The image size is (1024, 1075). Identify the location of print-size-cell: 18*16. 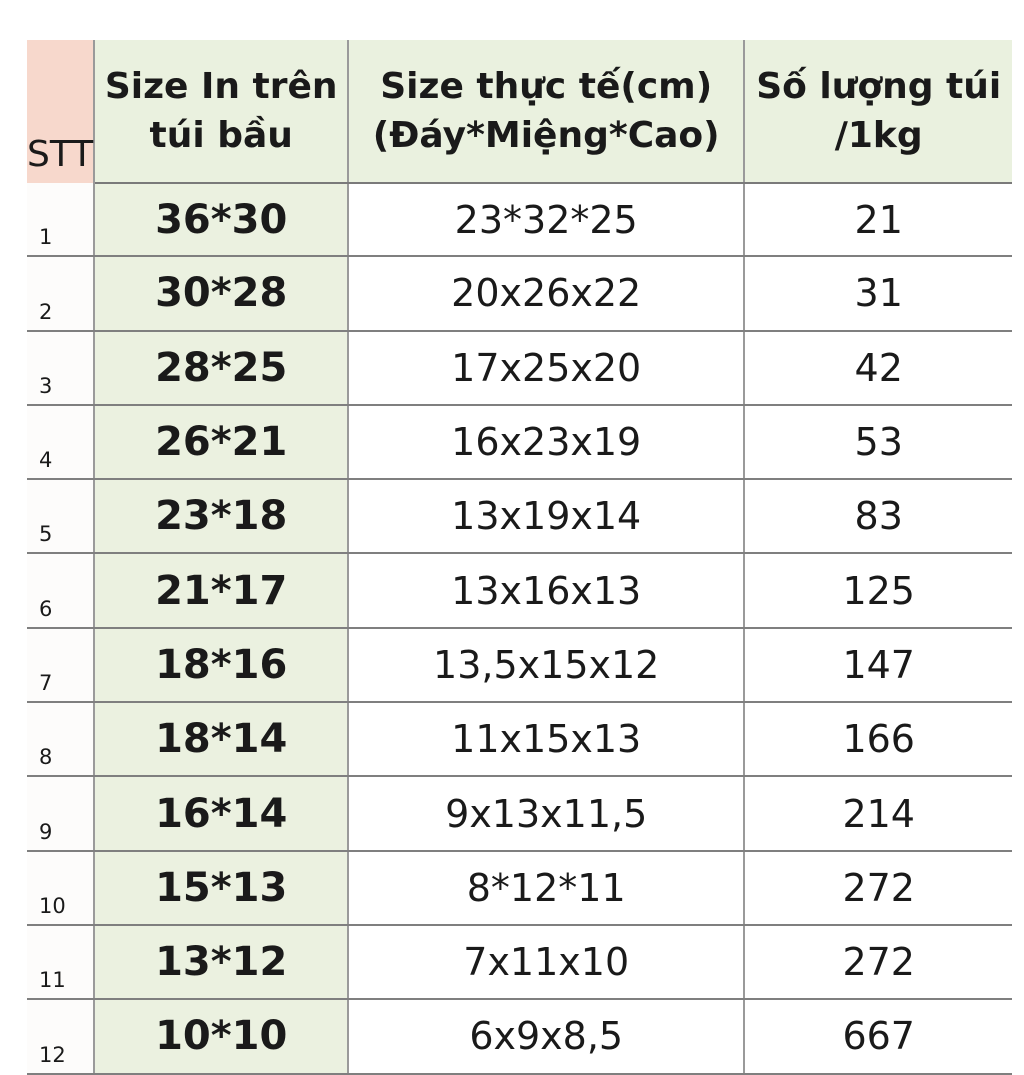
(222, 665).